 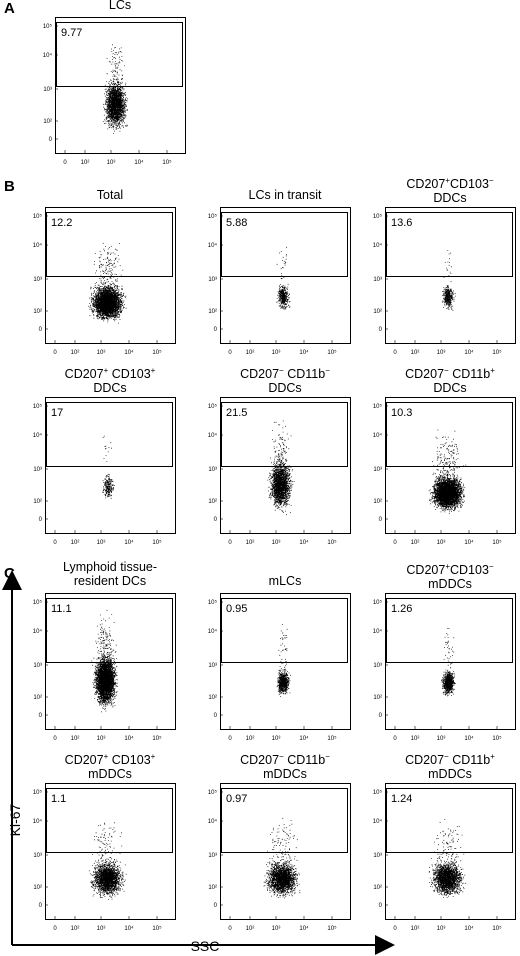 What do you see at coordinates (401, 223) in the screenshot?
I see `gate-percent: 13.6` at bounding box center [401, 223].